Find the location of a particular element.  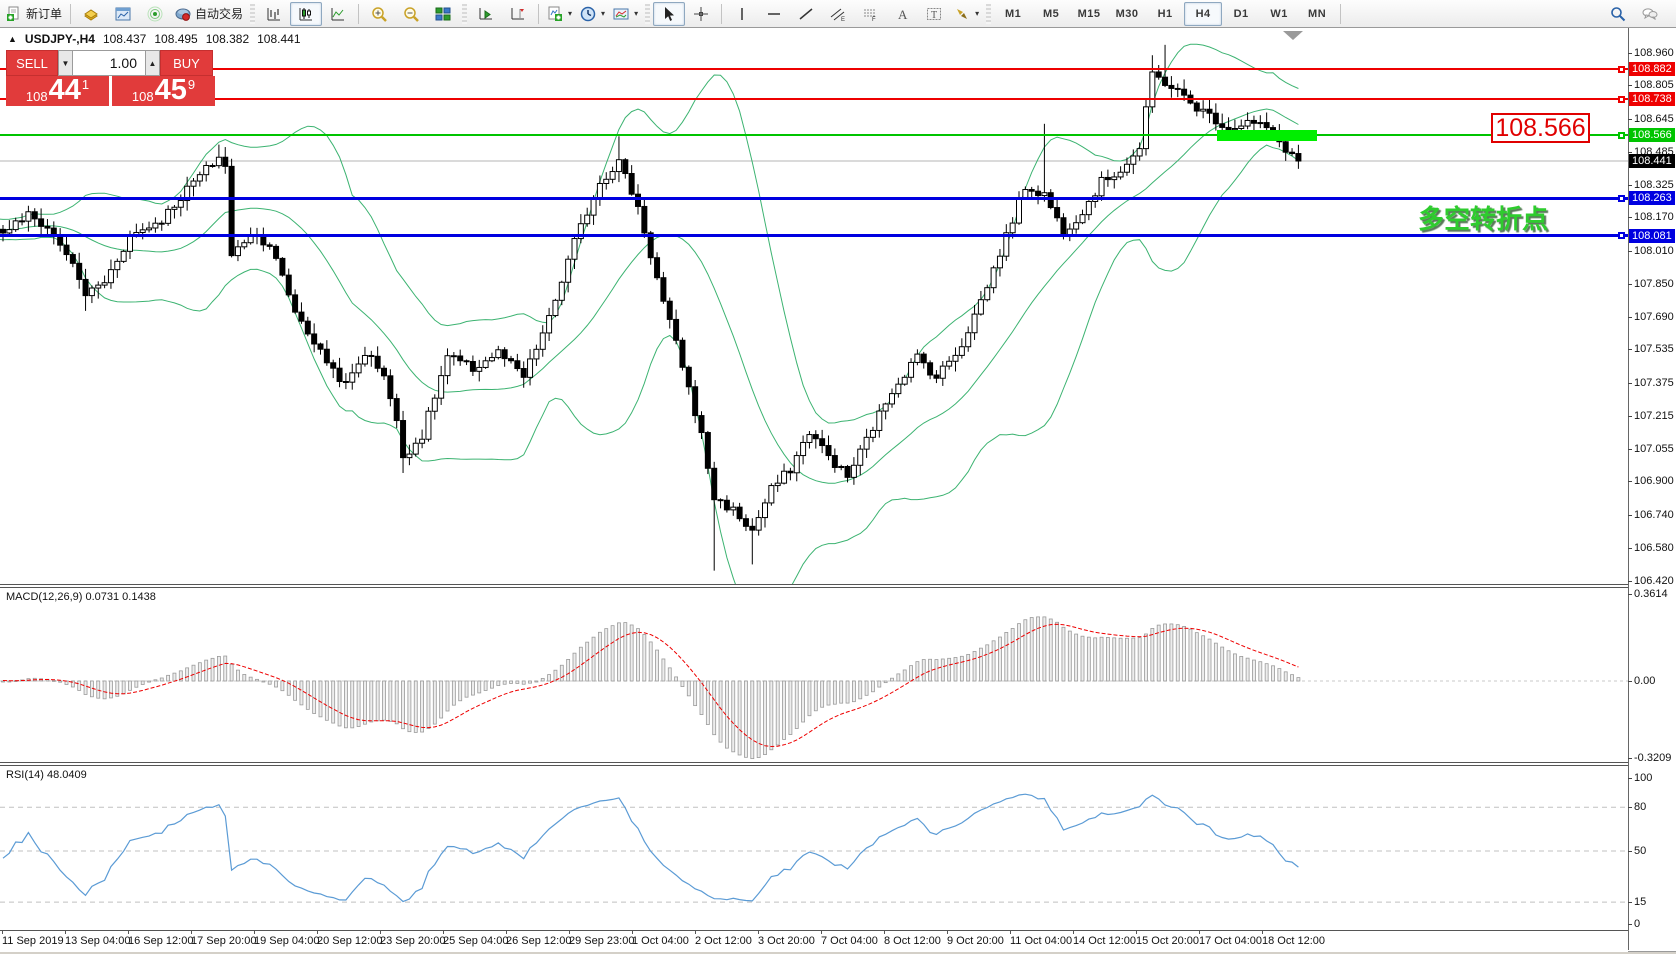

zoom-out-icon is located at coordinates (411, 14).